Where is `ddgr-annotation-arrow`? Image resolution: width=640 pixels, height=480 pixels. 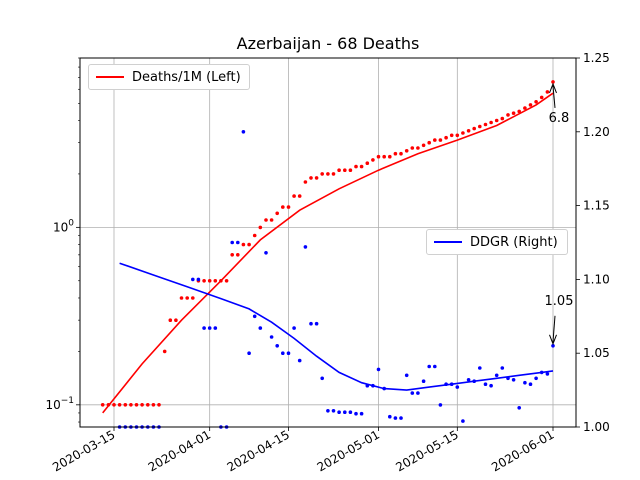
ddgr-annotation-arrow is located at coordinates (554, 328).